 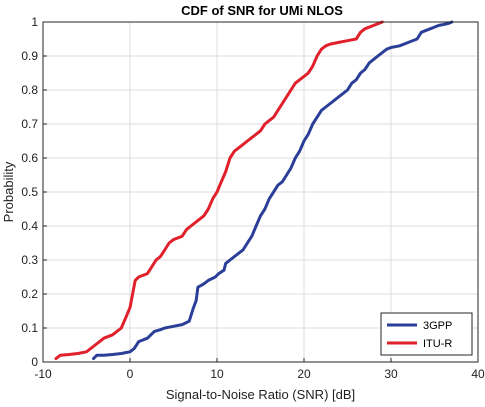 I want to click on y-tick-label: 0.6, so click(x=29, y=158).